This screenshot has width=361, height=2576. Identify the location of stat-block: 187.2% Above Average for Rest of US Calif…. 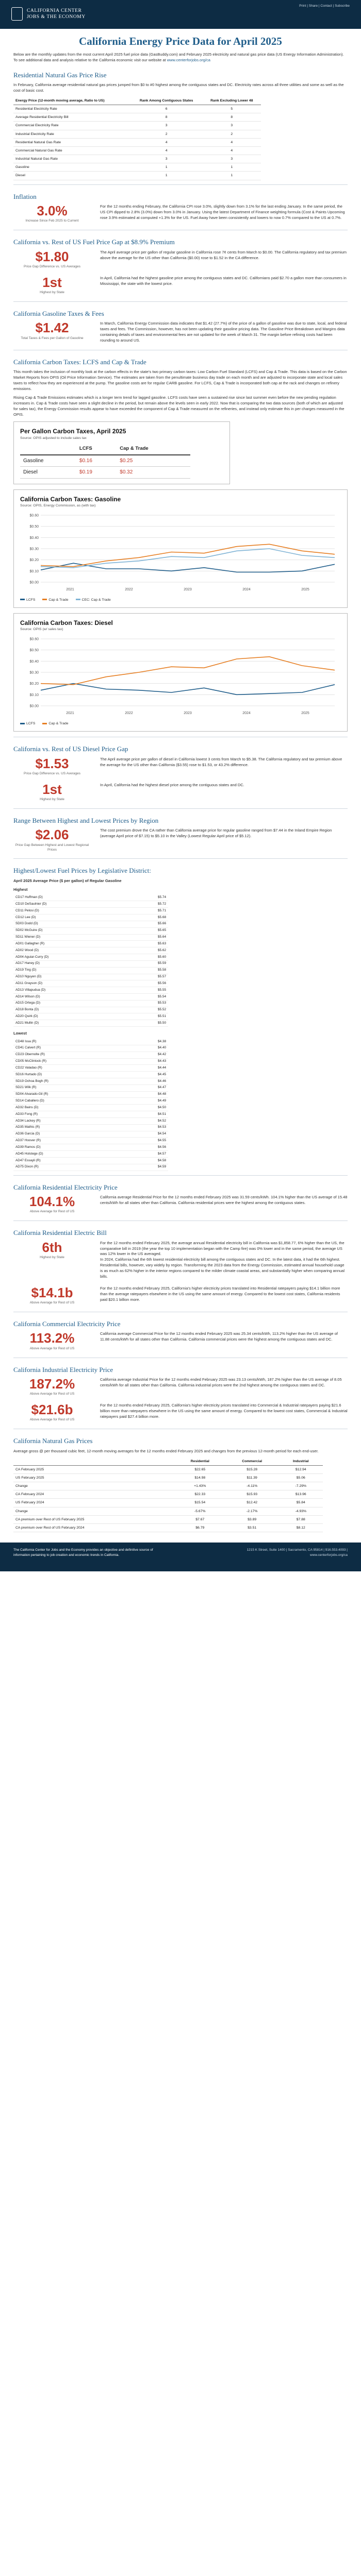
(180, 1387).